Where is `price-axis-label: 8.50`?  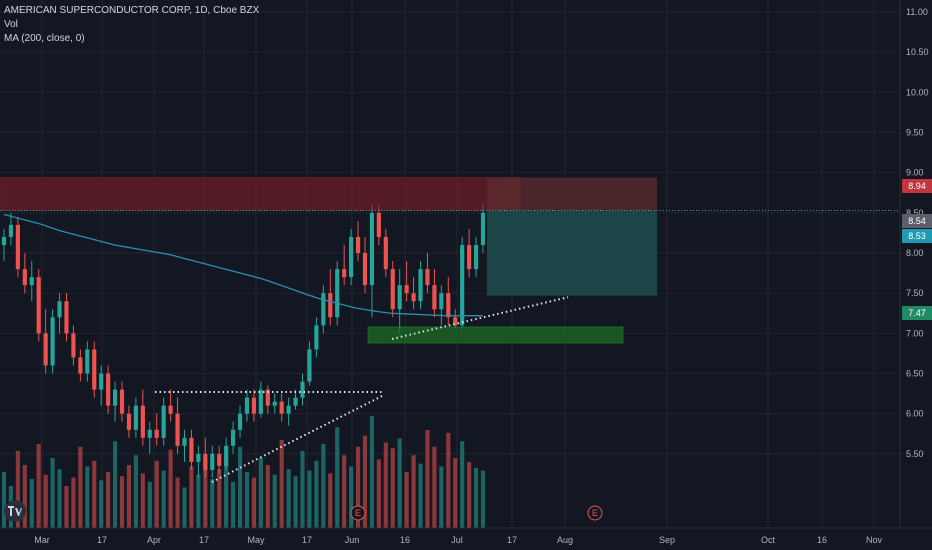 price-axis-label: 8.50 is located at coordinates (915, 213).